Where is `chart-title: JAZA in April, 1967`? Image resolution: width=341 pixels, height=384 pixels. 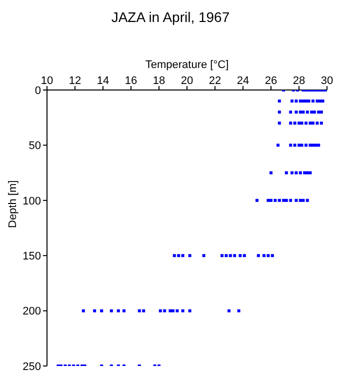
chart-title: JAZA in April, 1967 is located at coordinates (170, 17).